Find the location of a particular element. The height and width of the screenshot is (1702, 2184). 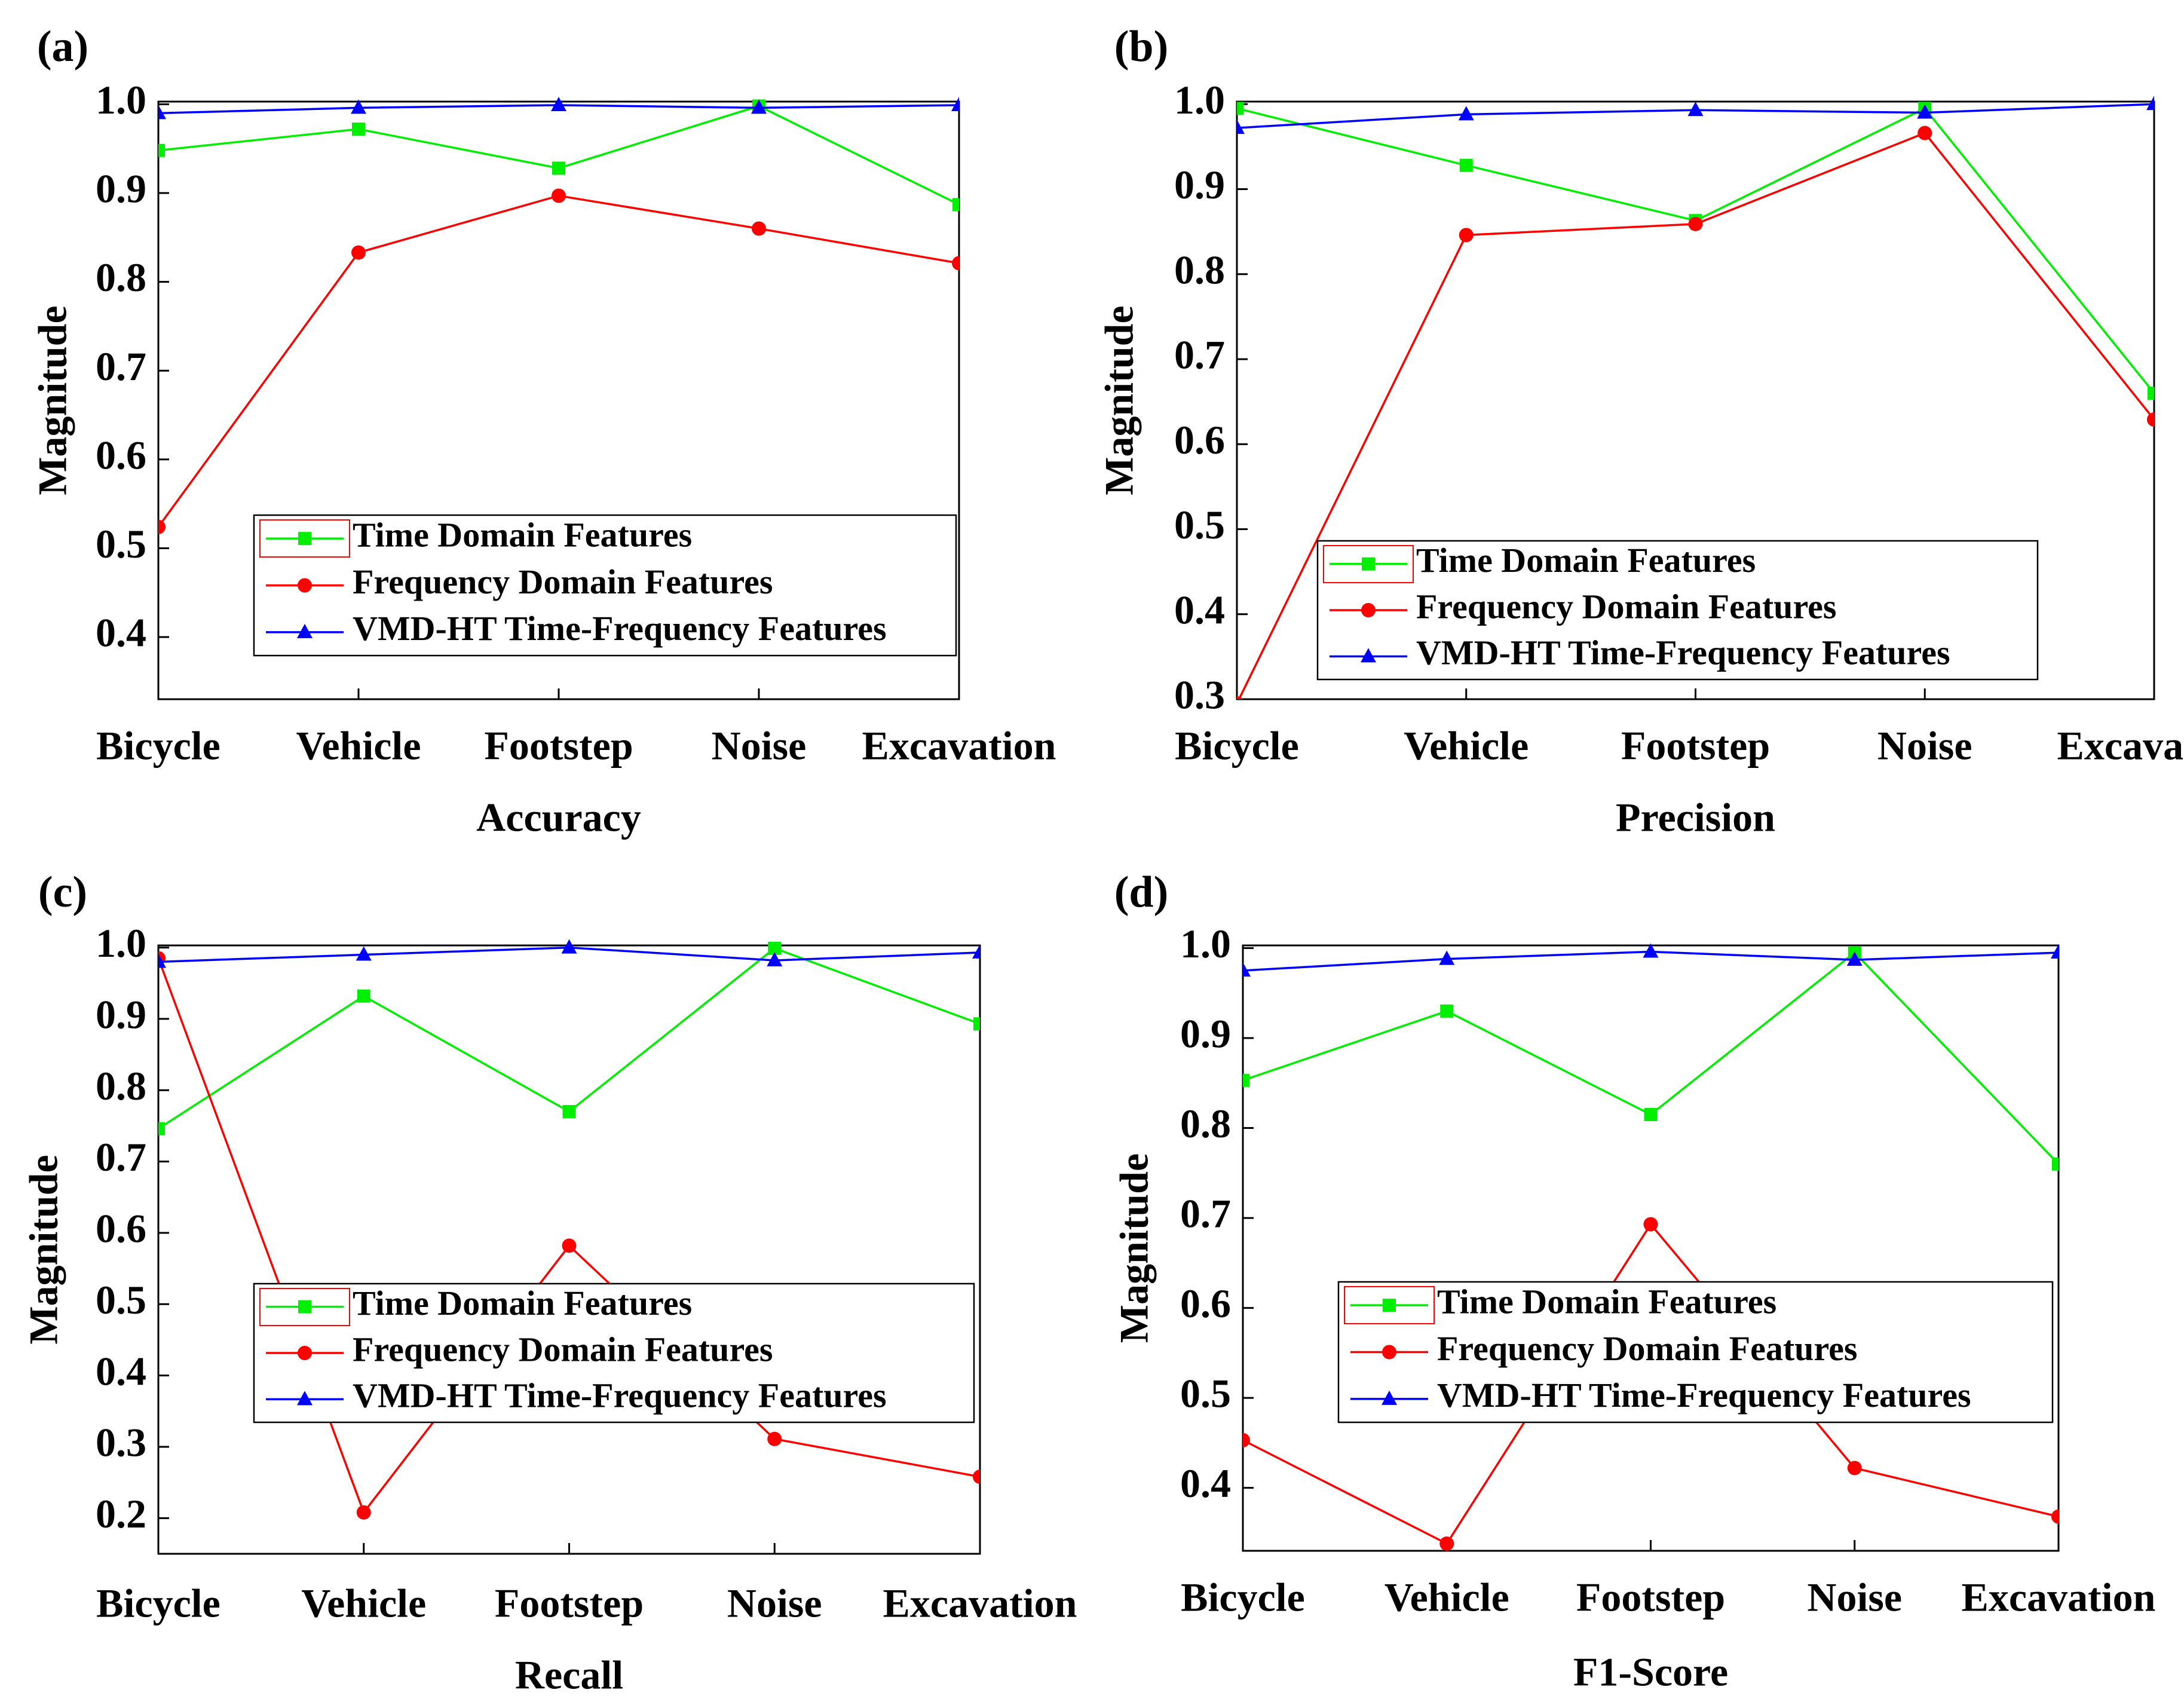

x-tick-label: Vehicle is located at coordinates (358, 746).